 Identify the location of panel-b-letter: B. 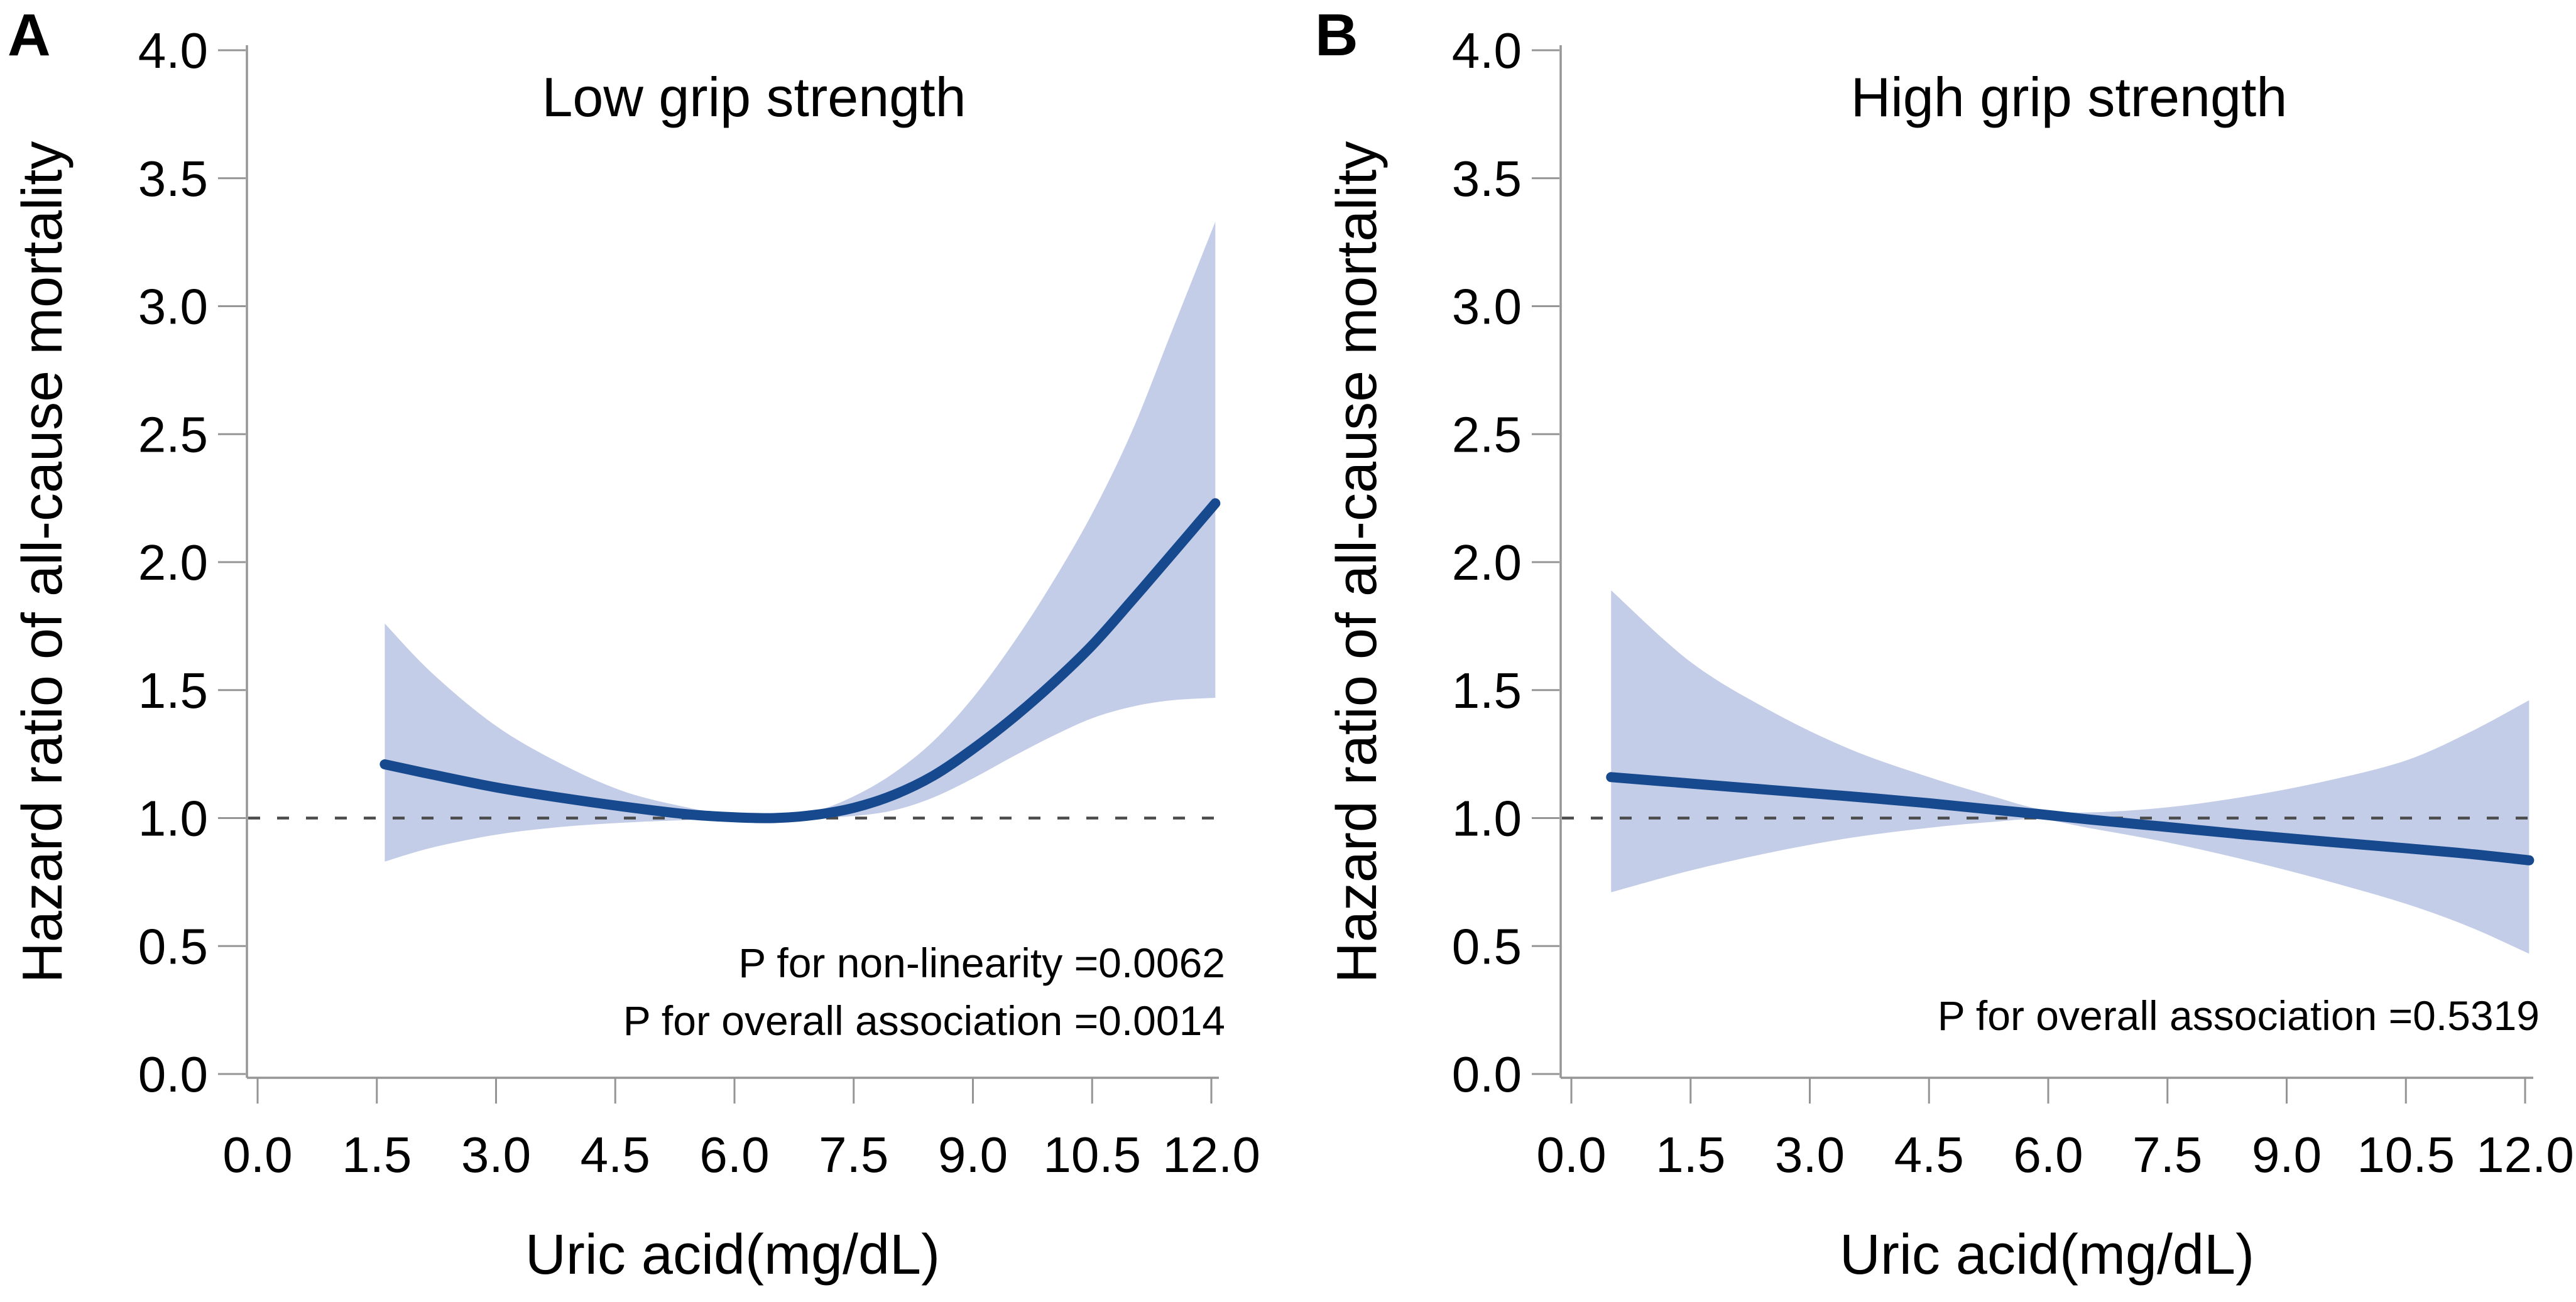
(1337, 35).